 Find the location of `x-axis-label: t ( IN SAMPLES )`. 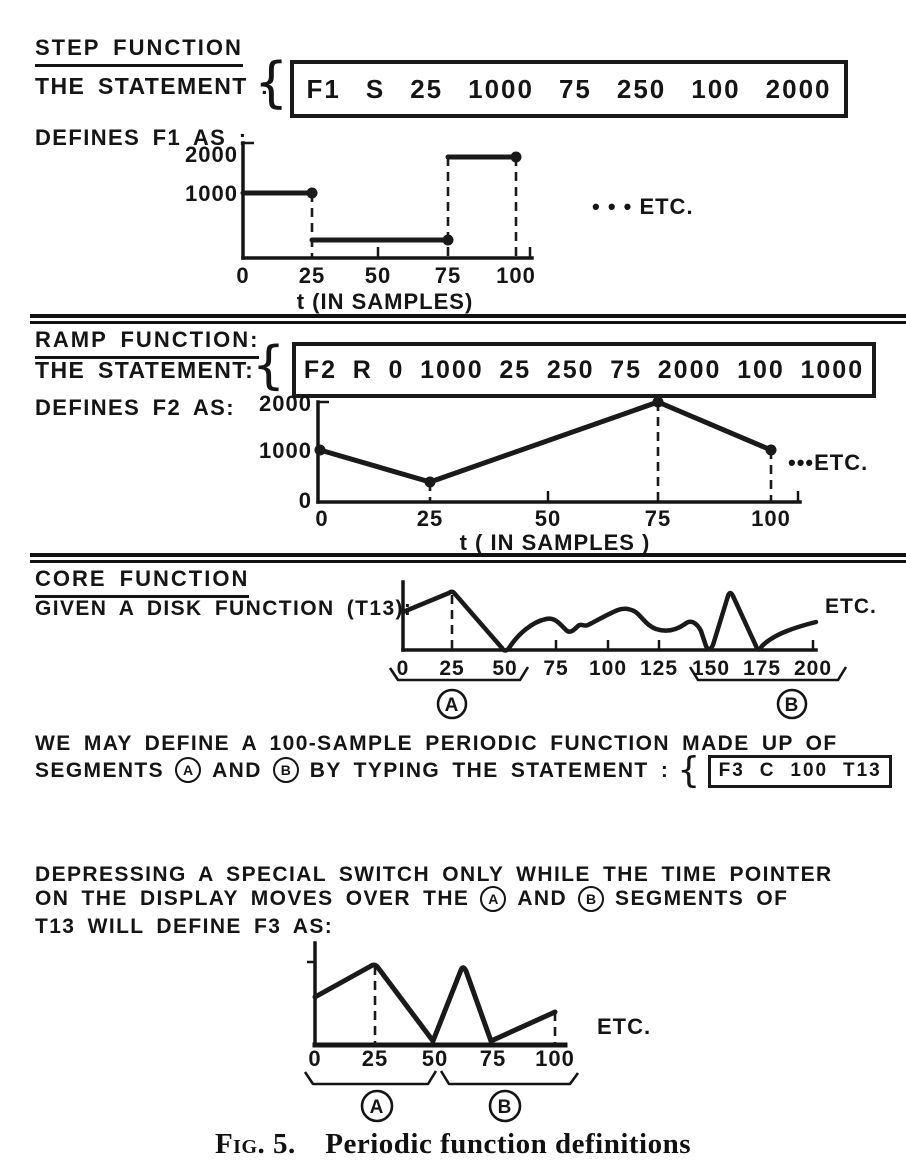

x-axis-label: t ( IN SAMPLES ) is located at coordinates (555, 542).